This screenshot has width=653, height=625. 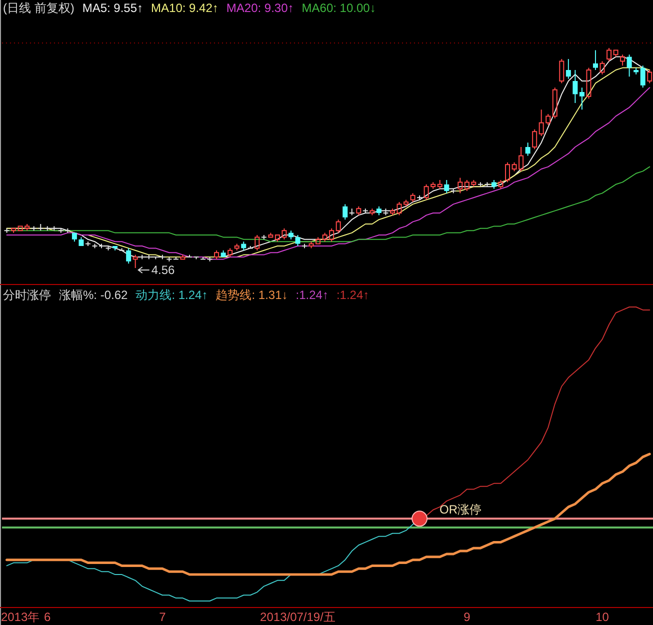 What do you see at coordinates (602, 617) in the screenshot?
I see `x-tick-label: 10` at bounding box center [602, 617].